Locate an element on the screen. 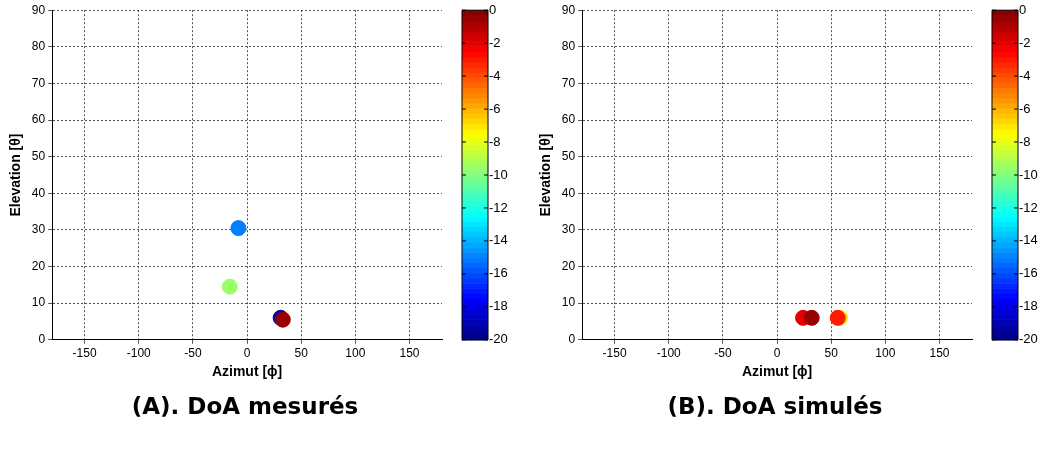 The width and height of the screenshot is (1060, 450). text: (A). DoA mesurés is located at coordinates (245, 406).